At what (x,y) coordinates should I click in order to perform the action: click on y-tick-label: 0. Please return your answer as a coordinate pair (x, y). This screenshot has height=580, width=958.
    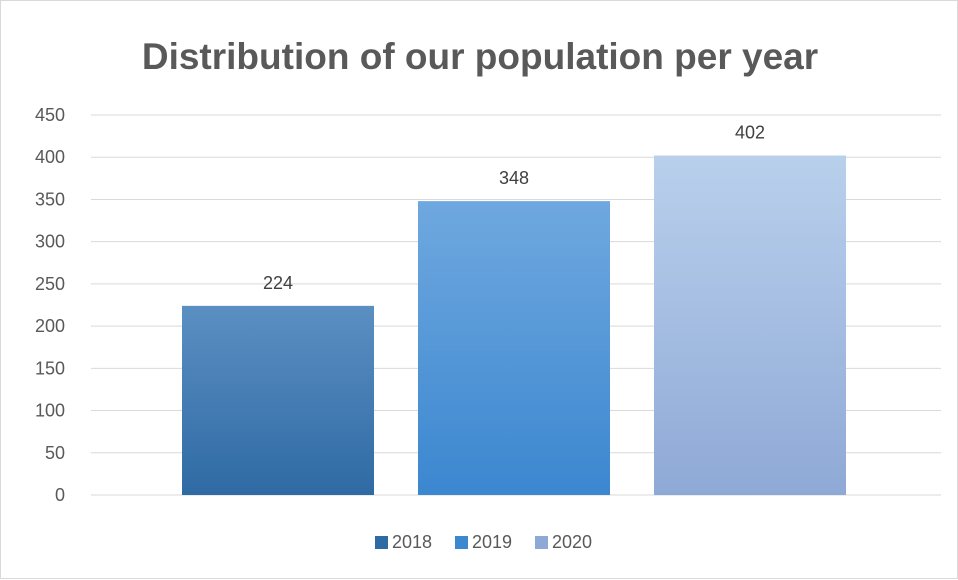
    Looking at the image, I should click on (60, 495).